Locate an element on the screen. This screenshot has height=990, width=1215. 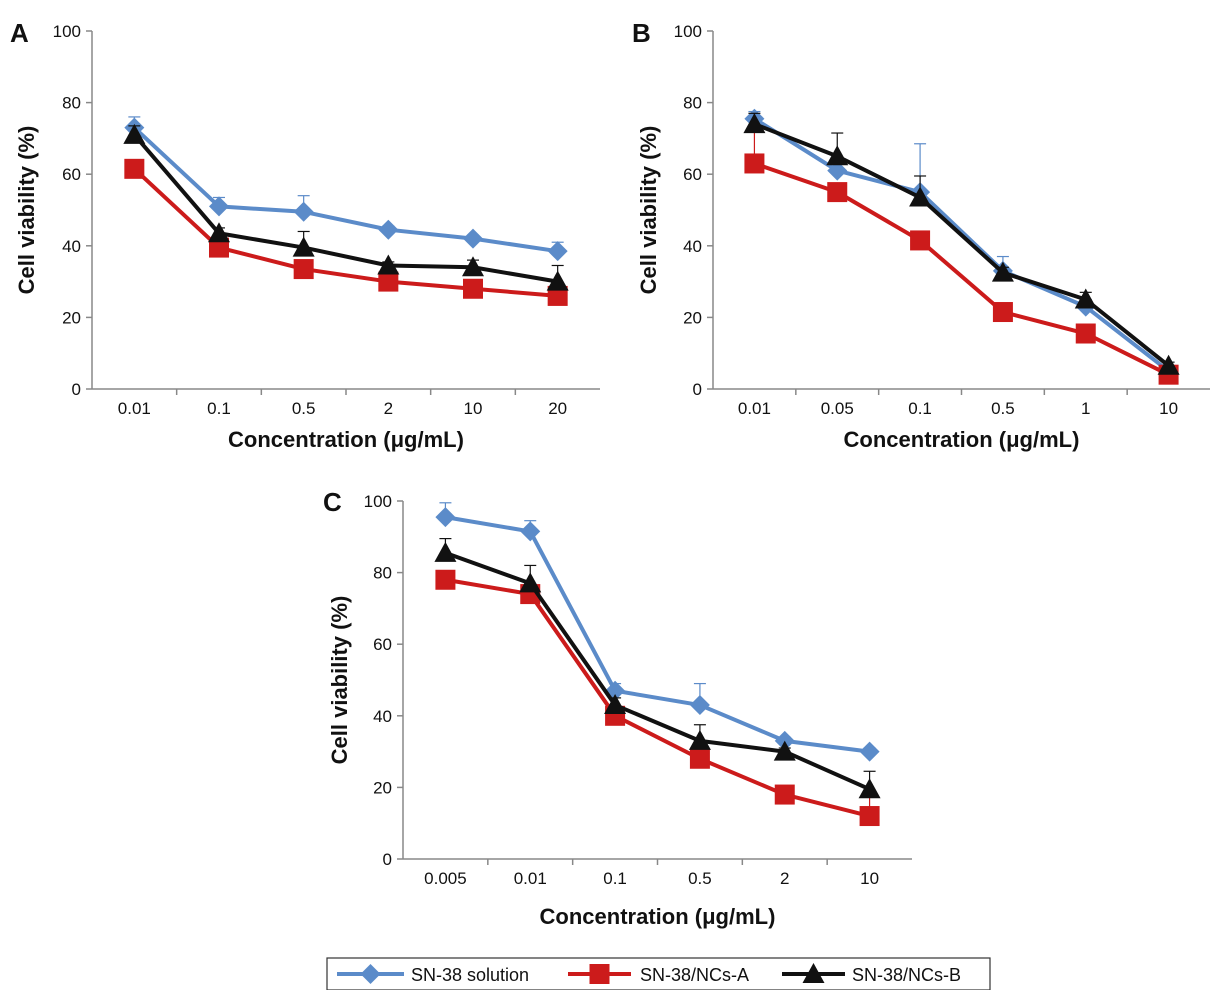
legend-label: SN-38/NCs-A is located at coordinates (694, 975).